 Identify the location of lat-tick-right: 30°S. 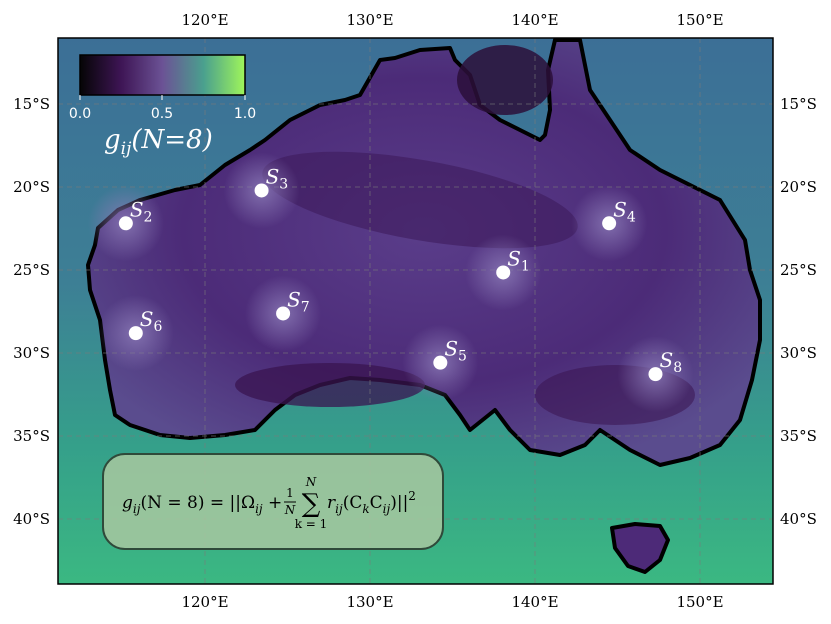
(798, 353).